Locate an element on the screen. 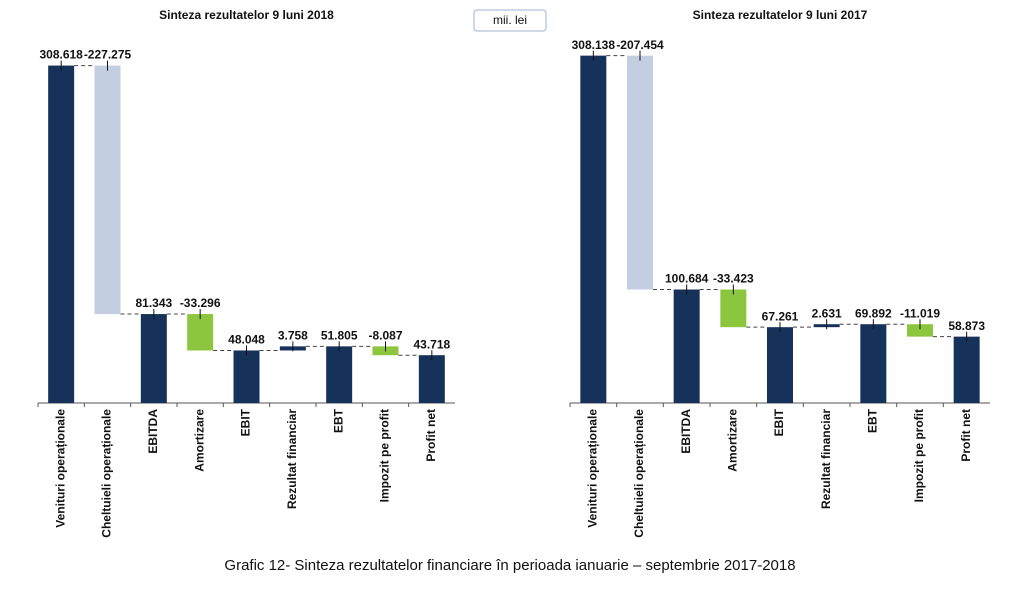  chart-title: Sinteza rezultatelor 9 luni 2018 is located at coordinates (246, 15).